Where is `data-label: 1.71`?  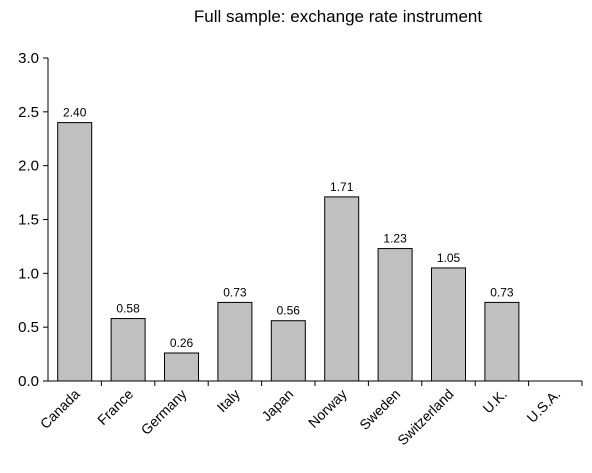 data-label: 1.71 is located at coordinates (342, 187).